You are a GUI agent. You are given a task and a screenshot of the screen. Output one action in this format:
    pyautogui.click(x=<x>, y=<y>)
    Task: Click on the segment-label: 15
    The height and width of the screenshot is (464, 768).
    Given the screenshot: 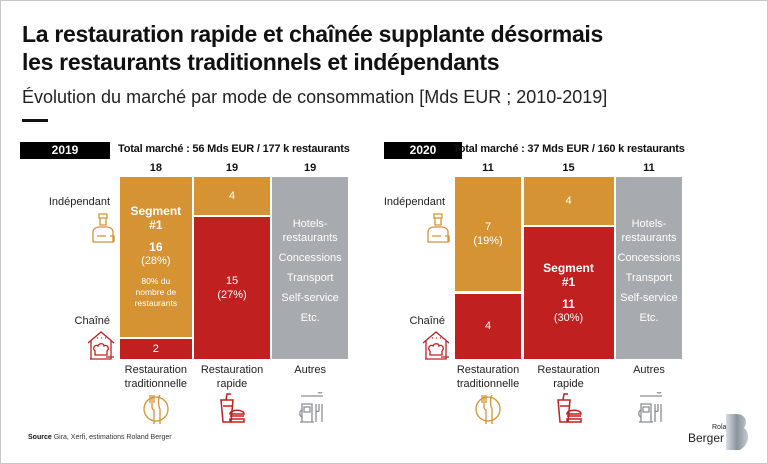 What is the action you would take?
    pyautogui.click(x=232, y=281)
    